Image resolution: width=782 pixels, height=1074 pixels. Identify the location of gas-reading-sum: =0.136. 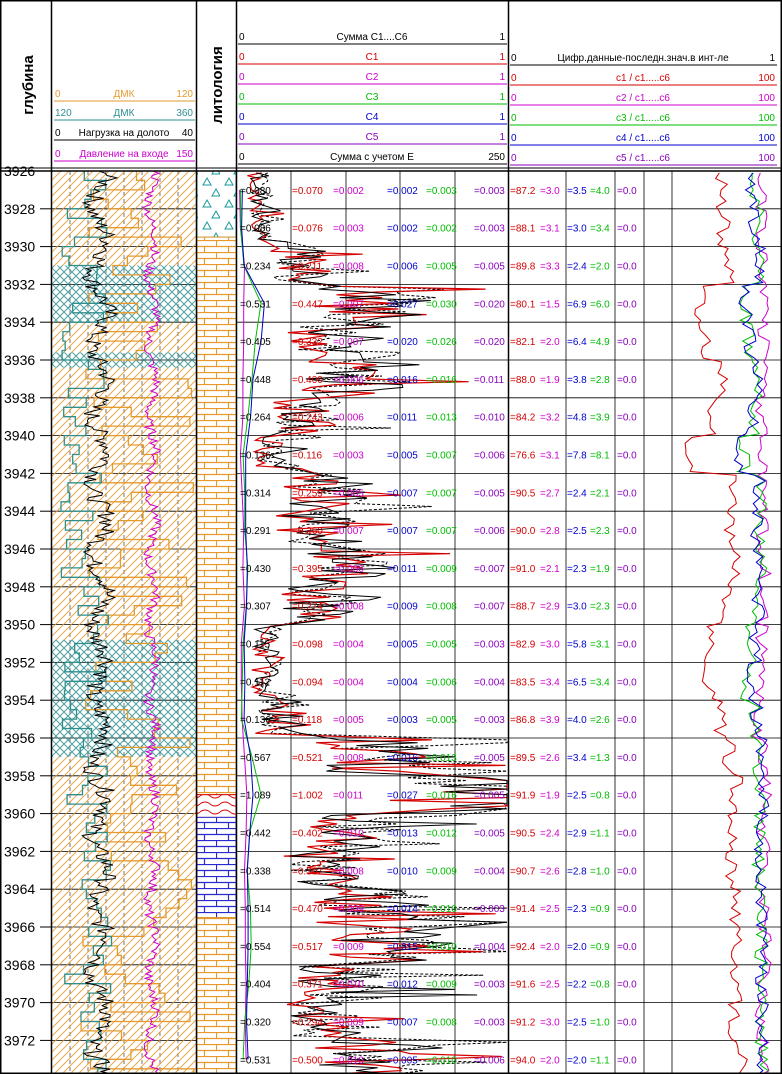
(255, 456).